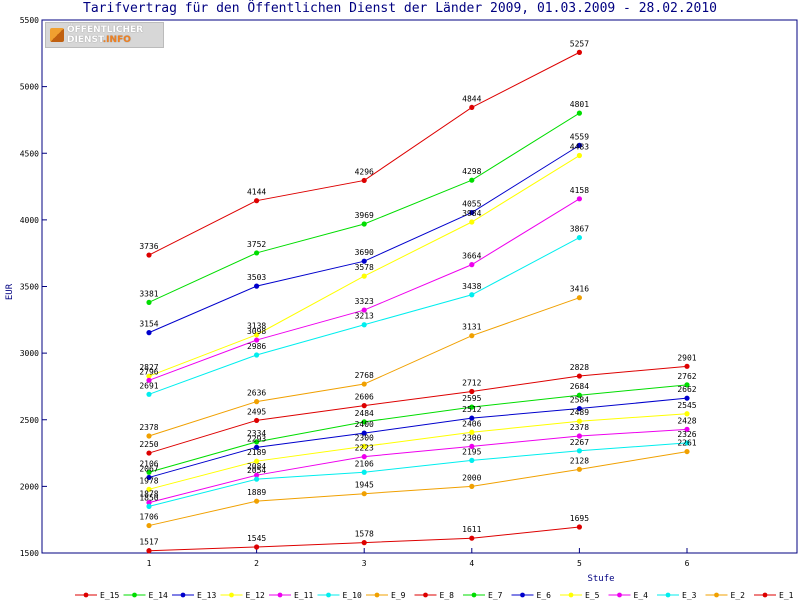 The width and height of the screenshot is (800, 600). I want to click on legend-item: E_13, so click(194, 595).